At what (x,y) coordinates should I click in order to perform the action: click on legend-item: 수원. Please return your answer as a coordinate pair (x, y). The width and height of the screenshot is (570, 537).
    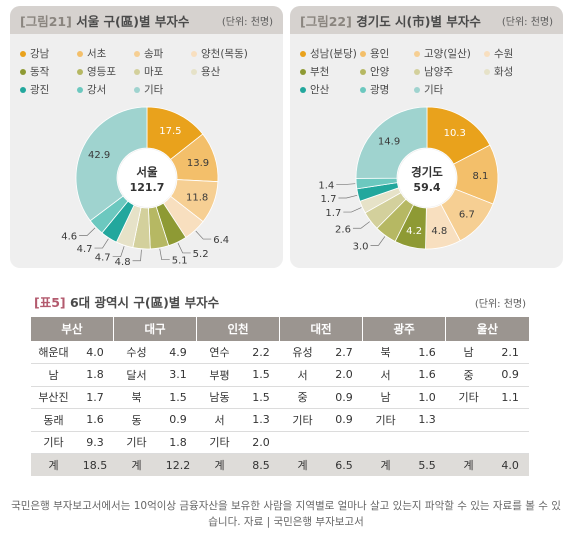
    Looking at the image, I should click on (514, 53).